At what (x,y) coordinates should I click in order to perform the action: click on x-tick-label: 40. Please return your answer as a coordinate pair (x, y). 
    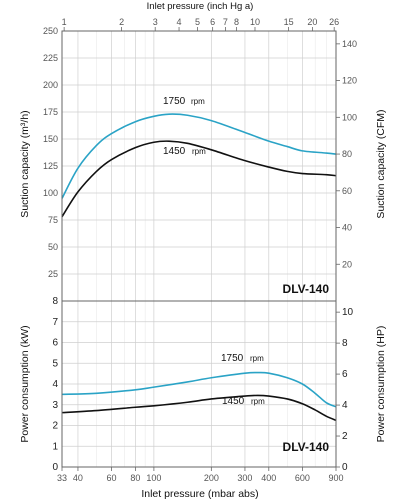
    Looking at the image, I should click on (78, 478).